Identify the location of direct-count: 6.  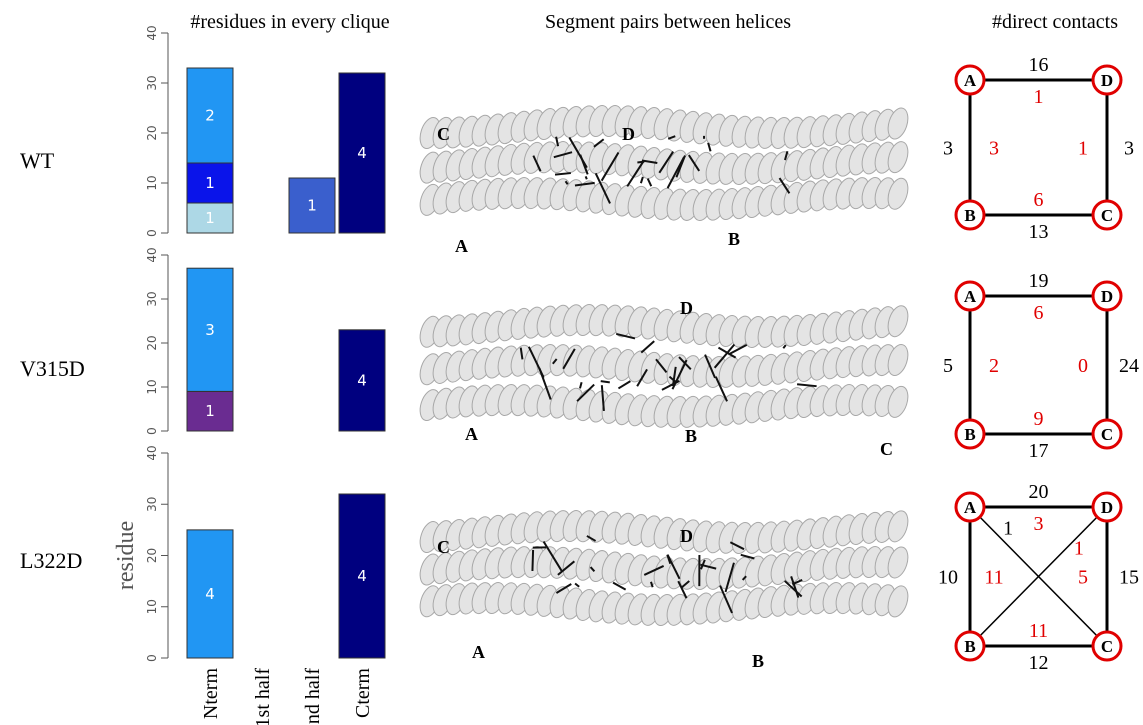
(1039, 200).